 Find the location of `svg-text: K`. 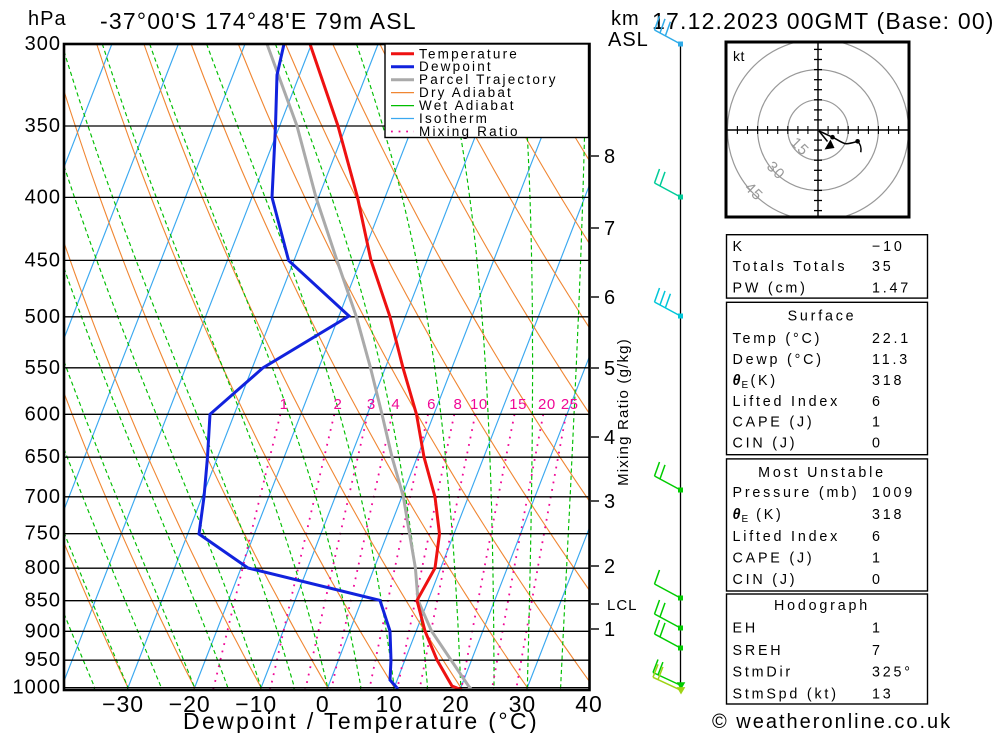

svg-text: K is located at coordinates (739, 247).